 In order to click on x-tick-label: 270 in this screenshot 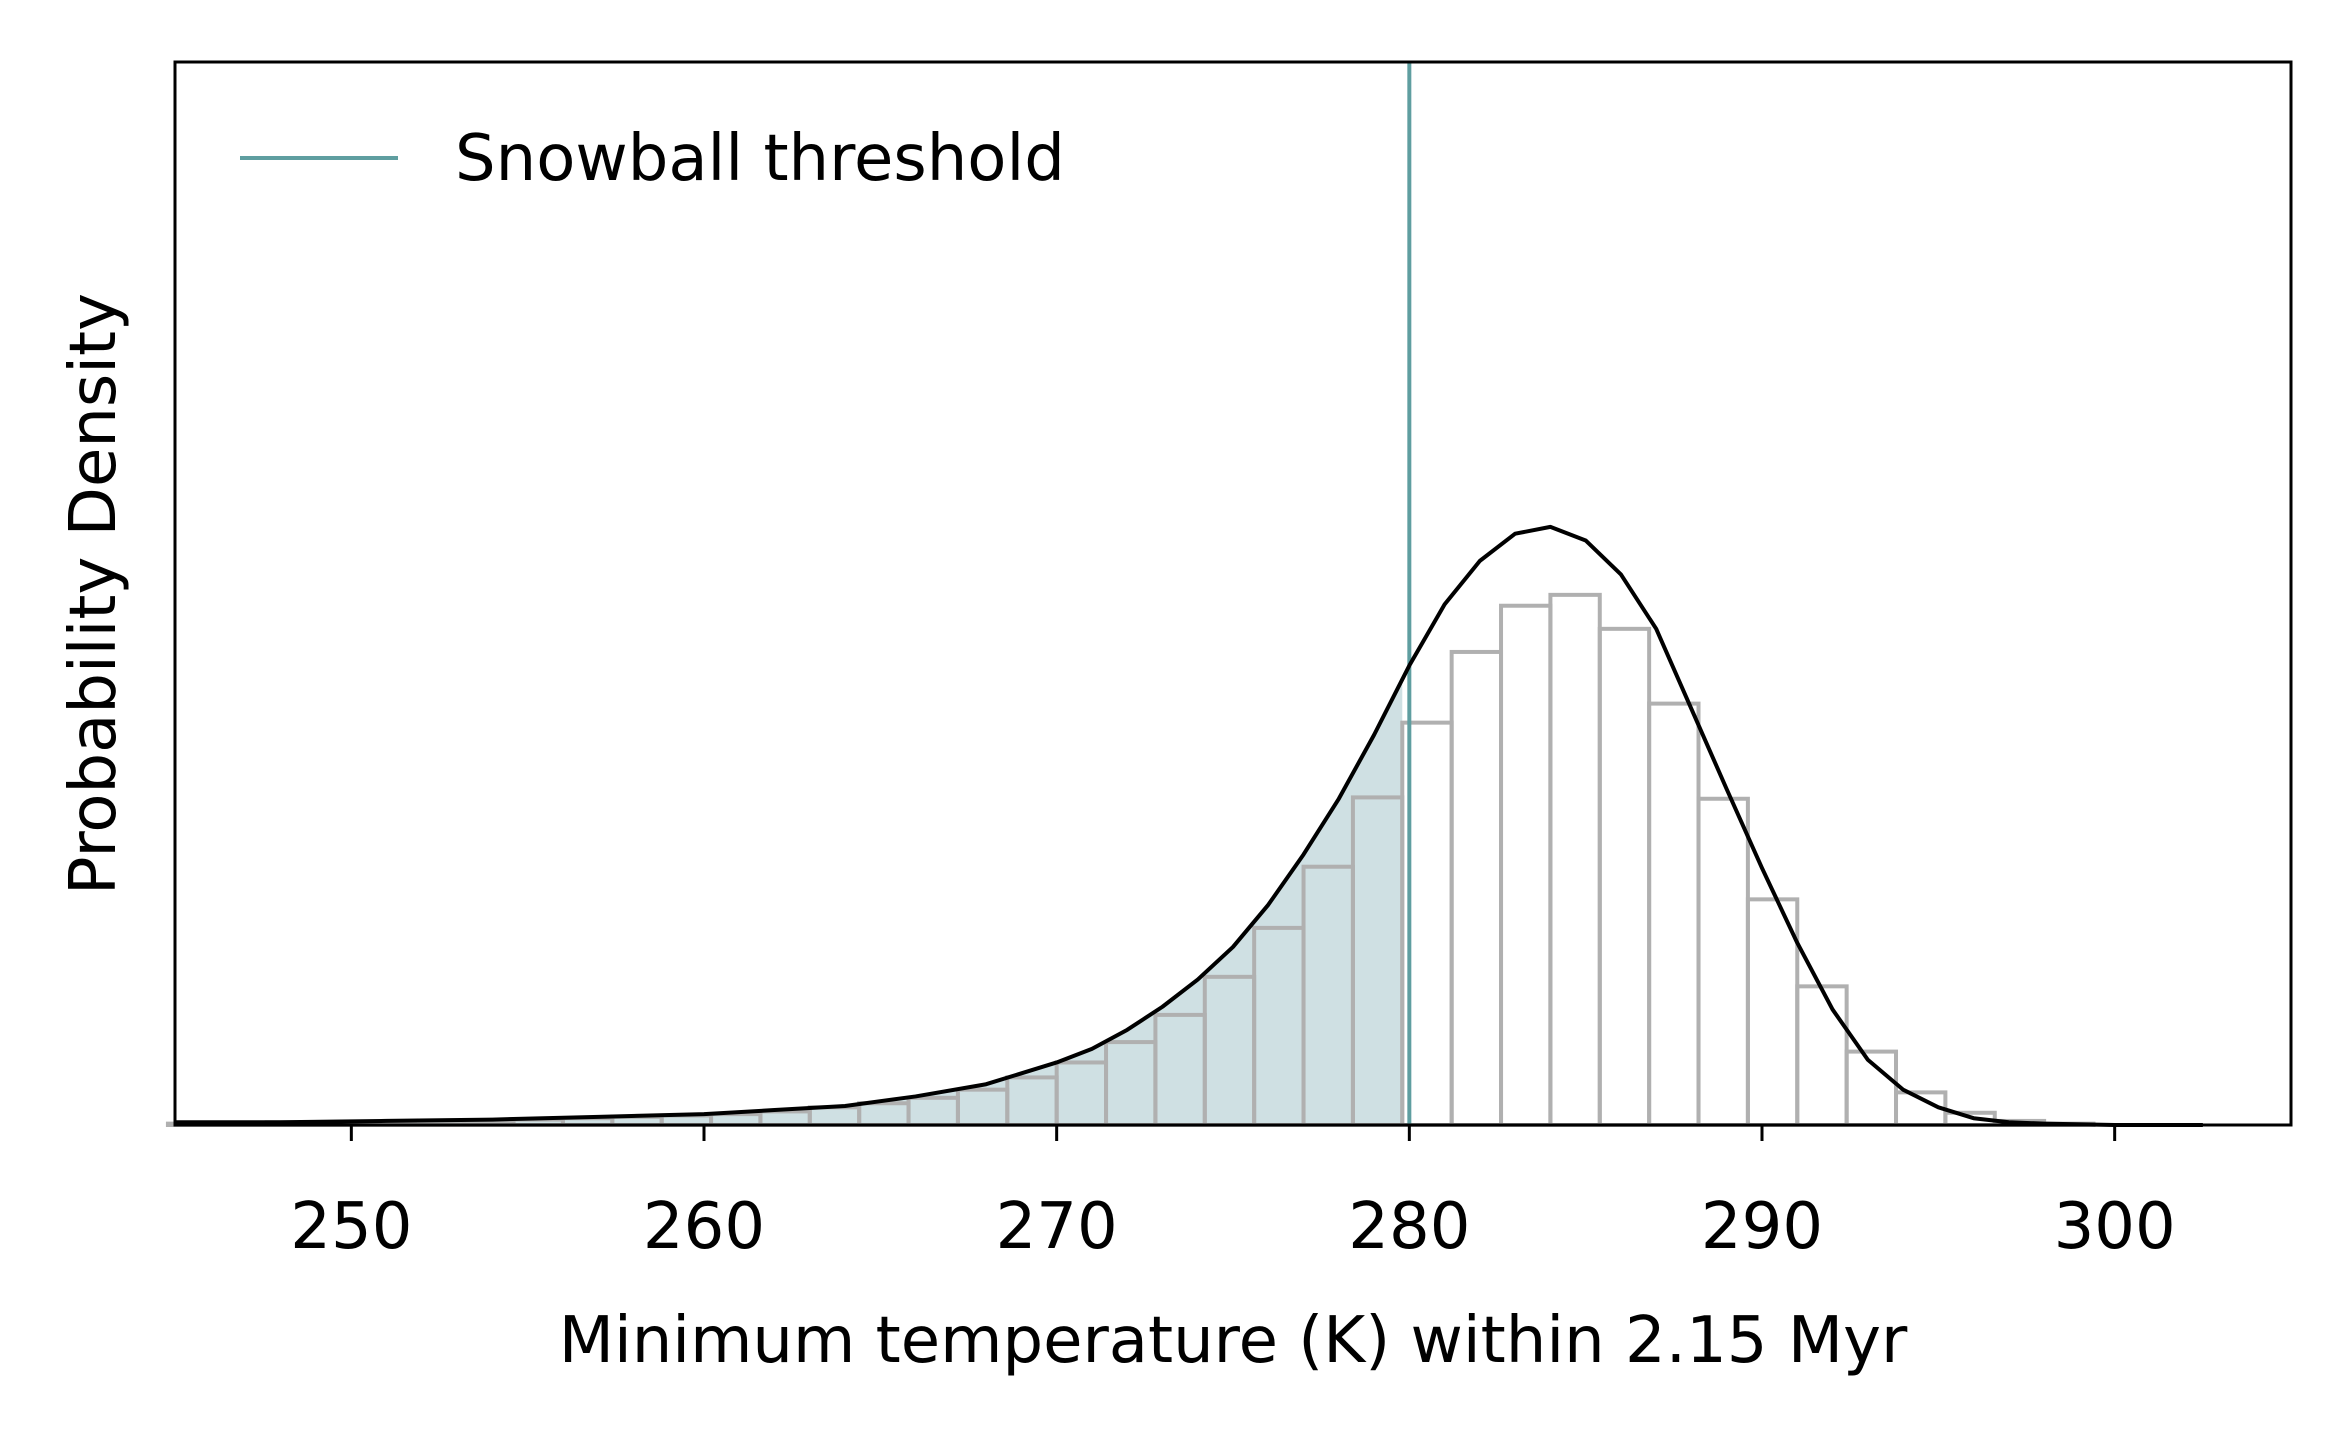, I will do `click(1057, 1227)`.